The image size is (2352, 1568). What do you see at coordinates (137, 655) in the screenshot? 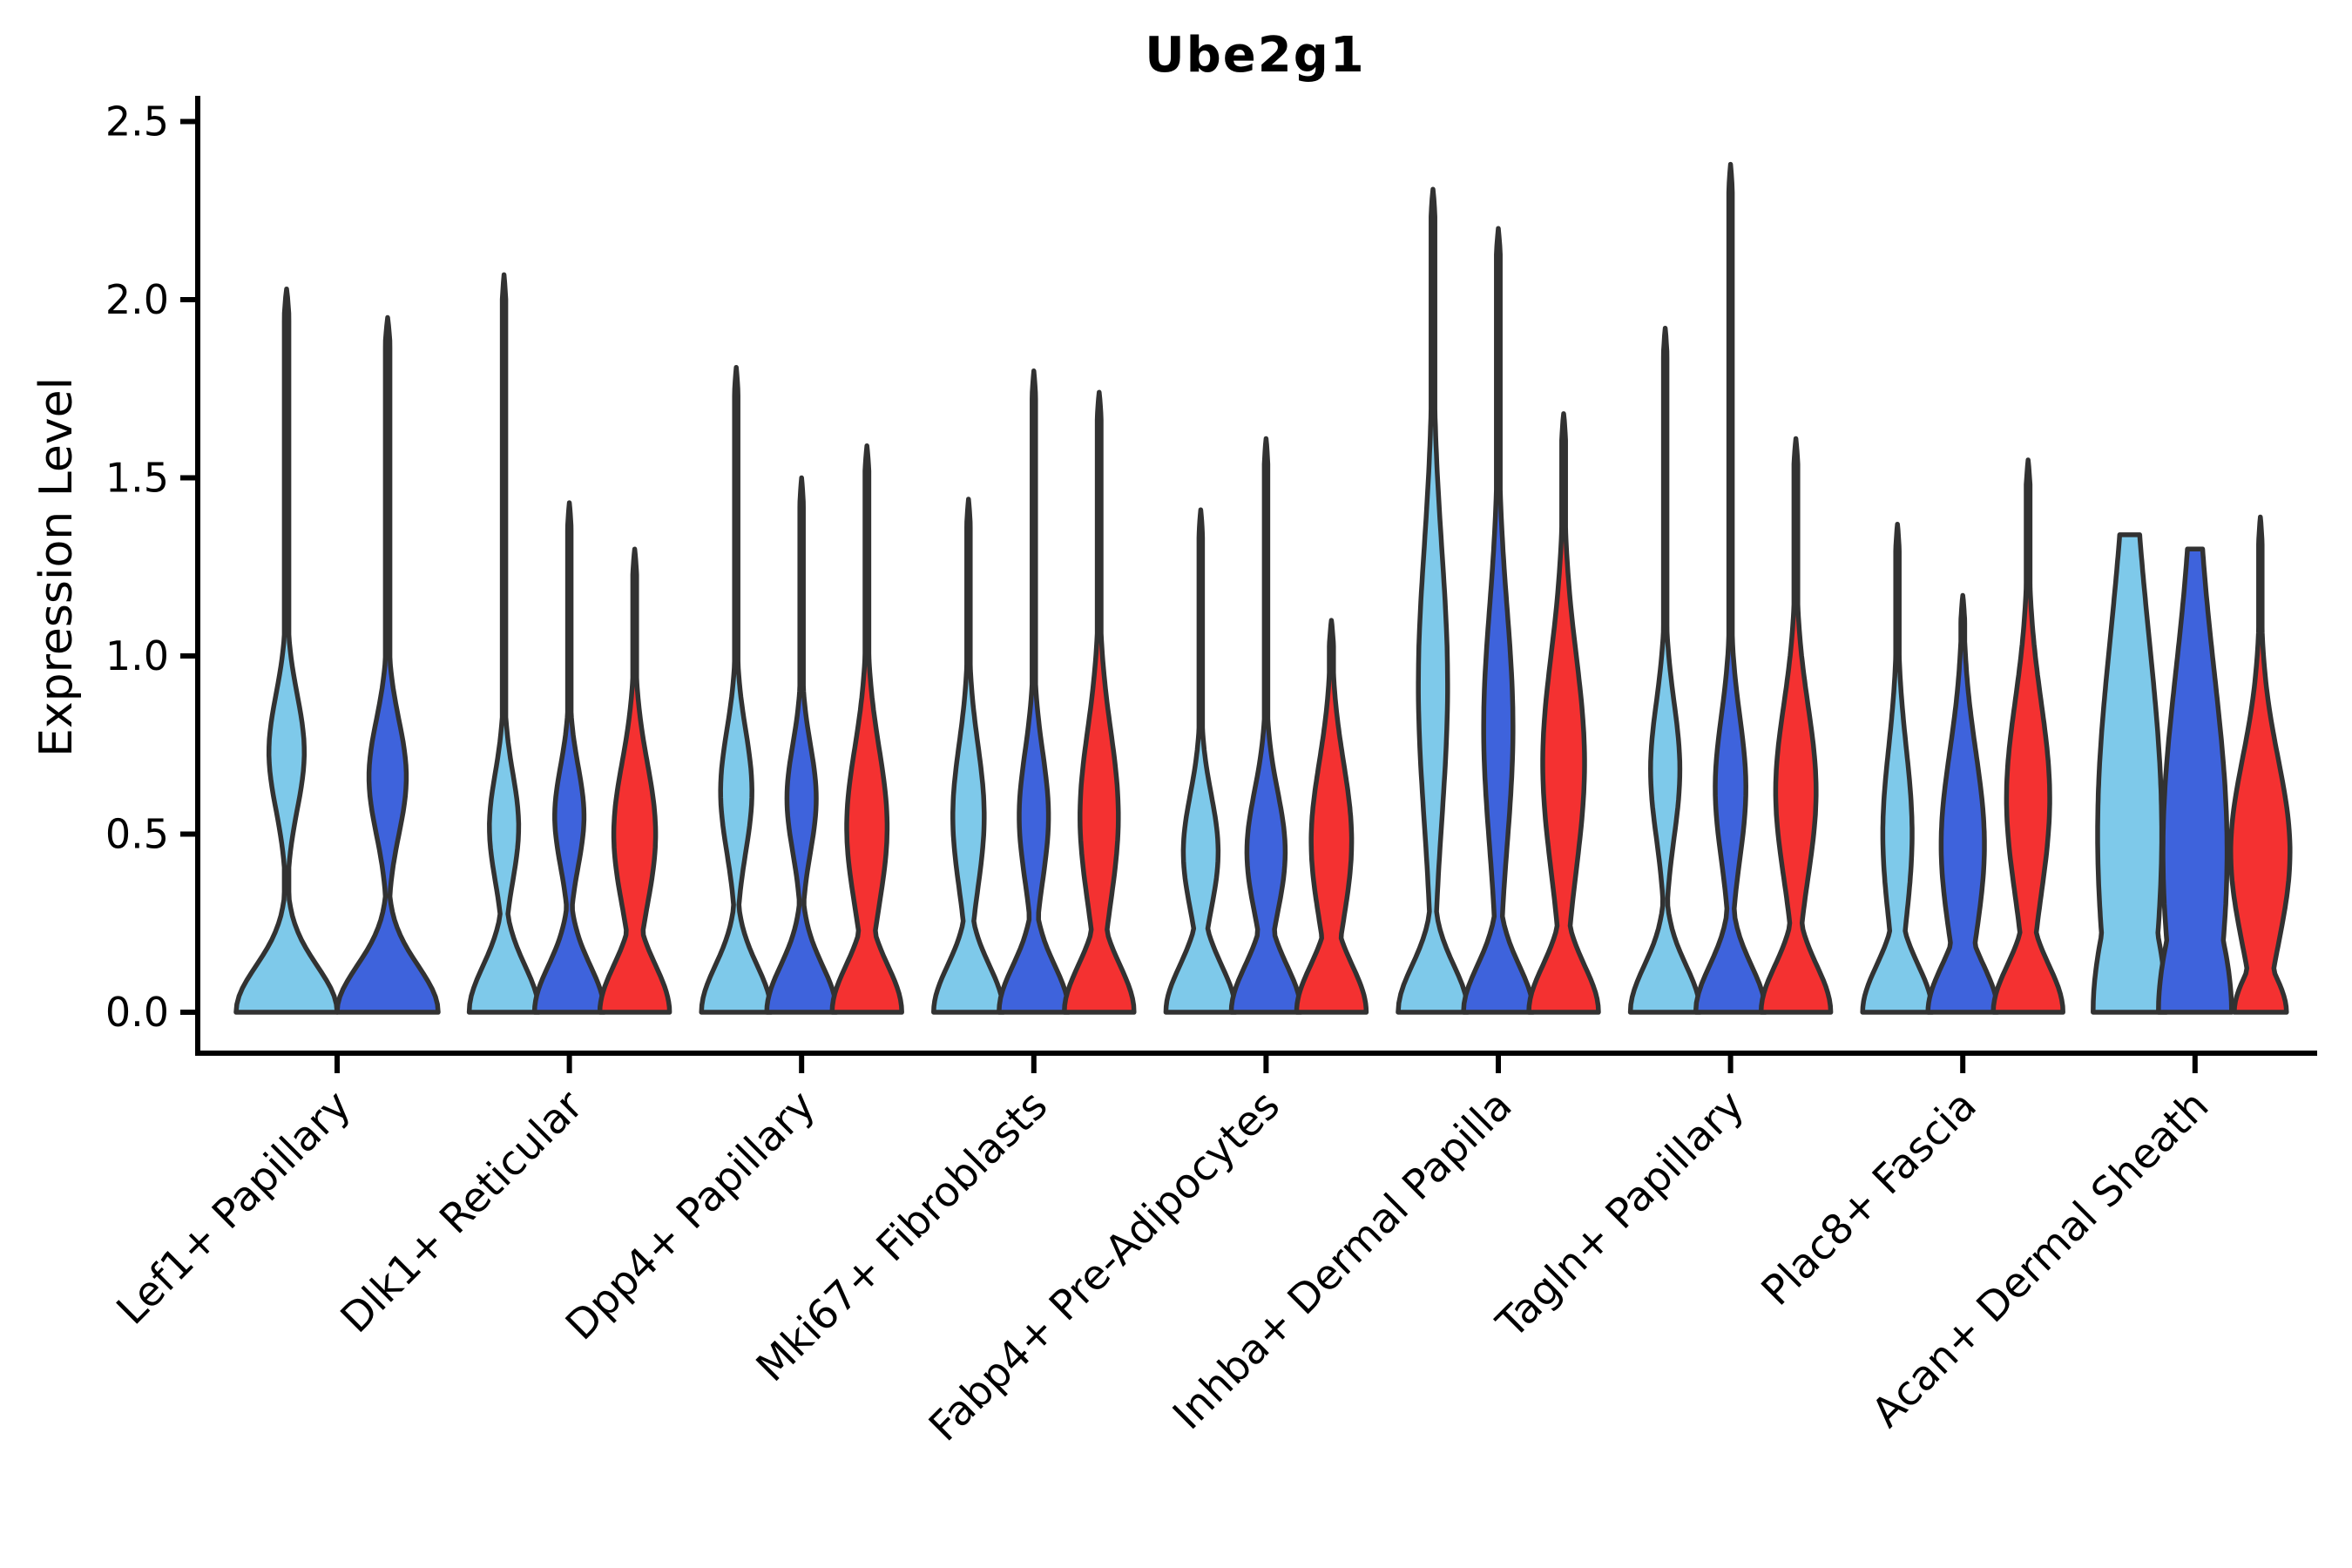
I see `y-tick-label: 1.0` at bounding box center [137, 655].